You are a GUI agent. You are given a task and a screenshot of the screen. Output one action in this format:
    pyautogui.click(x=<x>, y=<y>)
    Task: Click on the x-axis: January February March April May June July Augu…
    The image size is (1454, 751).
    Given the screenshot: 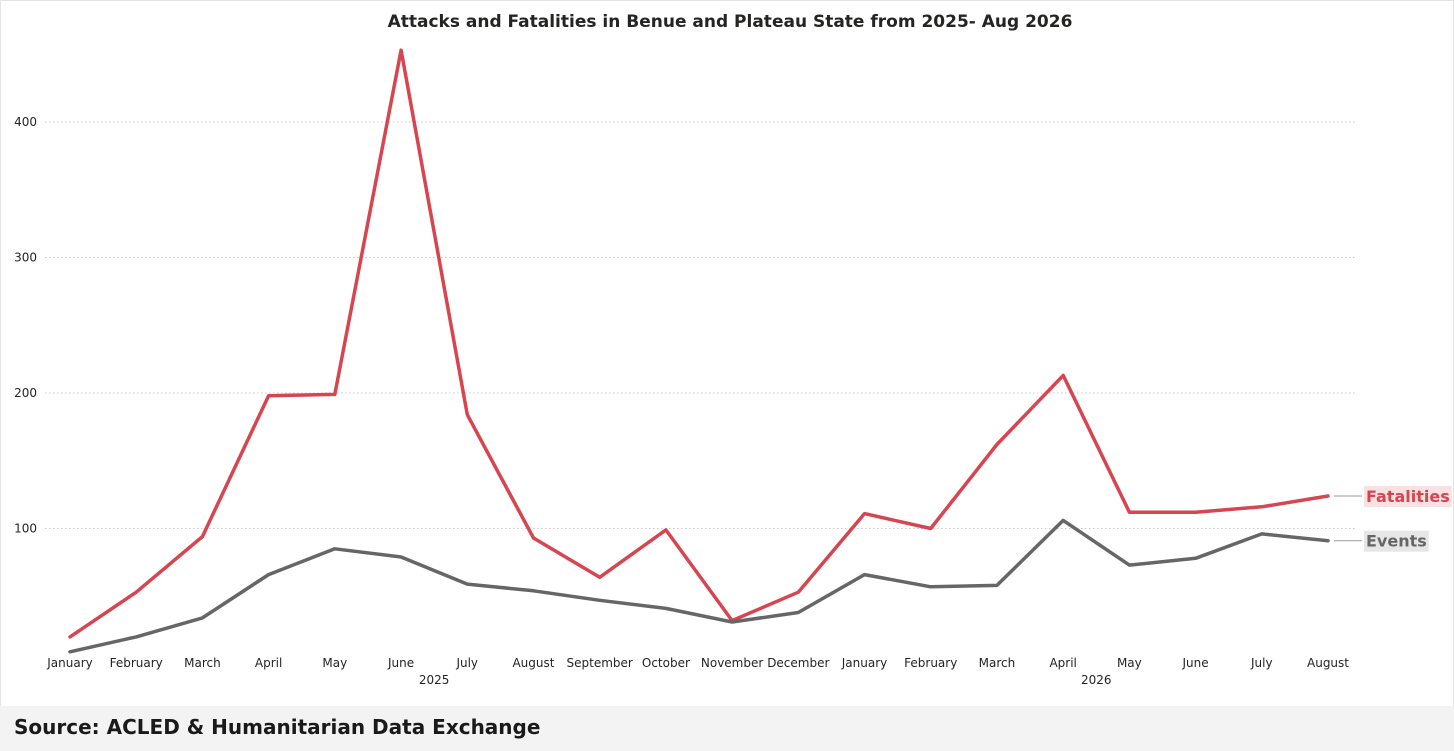 What is the action you would take?
    pyautogui.click(x=697, y=671)
    